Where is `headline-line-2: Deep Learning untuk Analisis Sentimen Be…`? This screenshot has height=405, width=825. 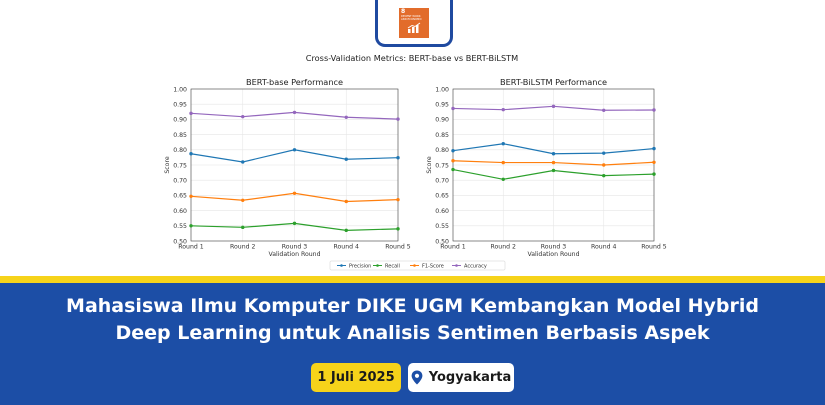 headline-line-2: Deep Learning untuk Analisis Sentimen Be… is located at coordinates (412, 333).